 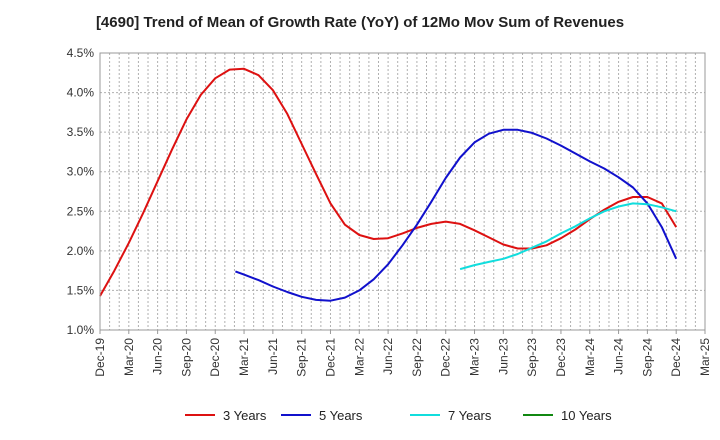 What do you see at coordinates (676, 357) in the screenshot?
I see `x-tick-label: Dec-24` at bounding box center [676, 357].